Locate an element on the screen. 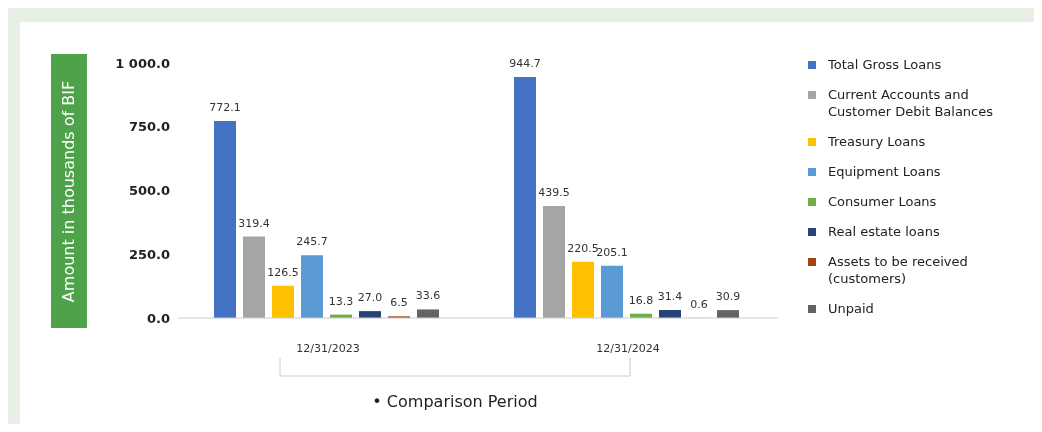 Image resolution: width=1042 pixels, height=432 pixels. data-label: 0.6 is located at coordinates (699, 304).